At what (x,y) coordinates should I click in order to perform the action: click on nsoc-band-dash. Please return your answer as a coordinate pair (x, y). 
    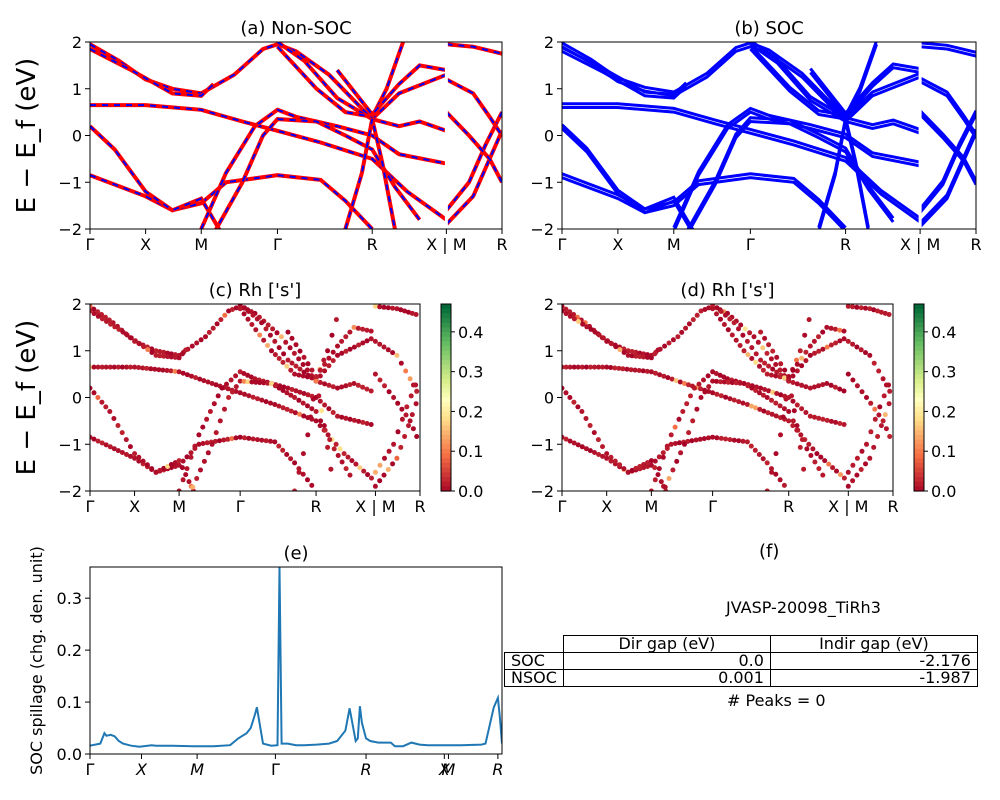
    Looking at the image, I should click on (473, 107).